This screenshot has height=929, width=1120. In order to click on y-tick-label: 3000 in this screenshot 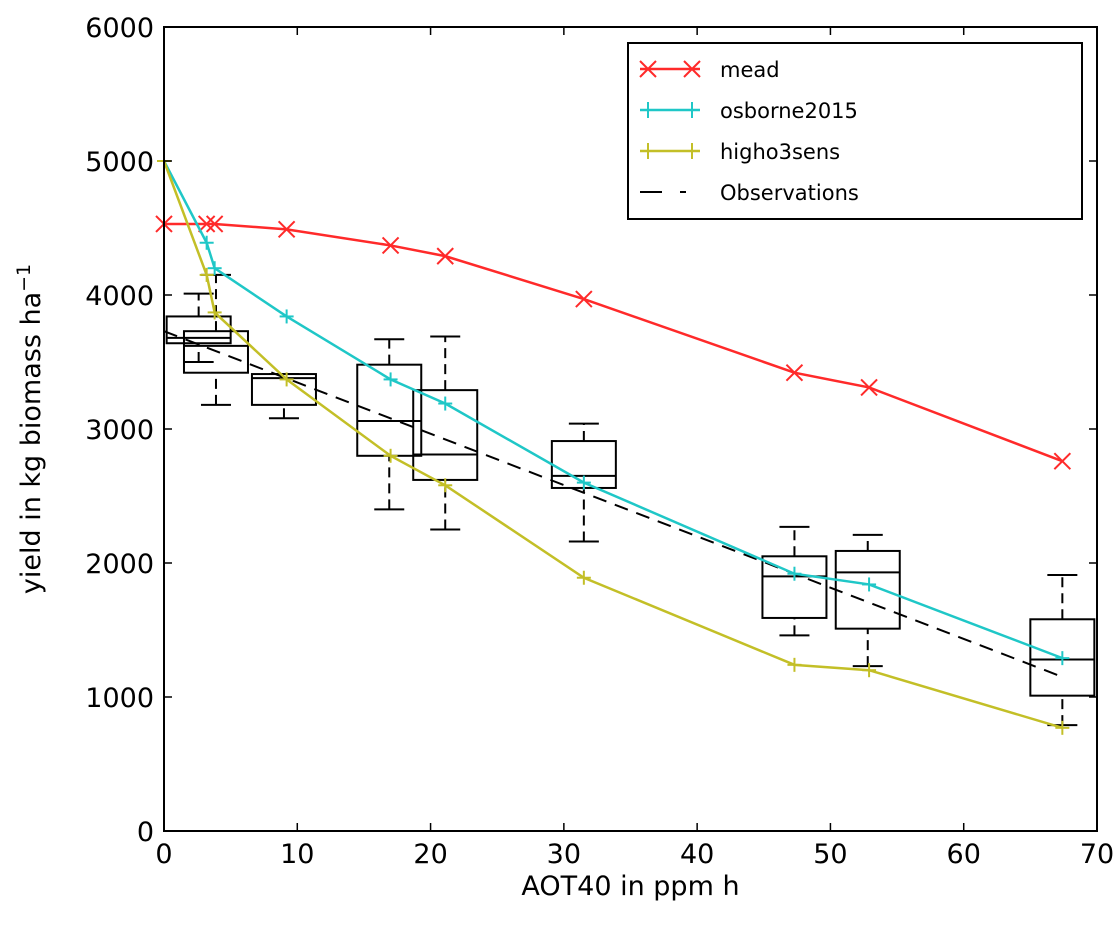, I will do `click(119, 430)`.